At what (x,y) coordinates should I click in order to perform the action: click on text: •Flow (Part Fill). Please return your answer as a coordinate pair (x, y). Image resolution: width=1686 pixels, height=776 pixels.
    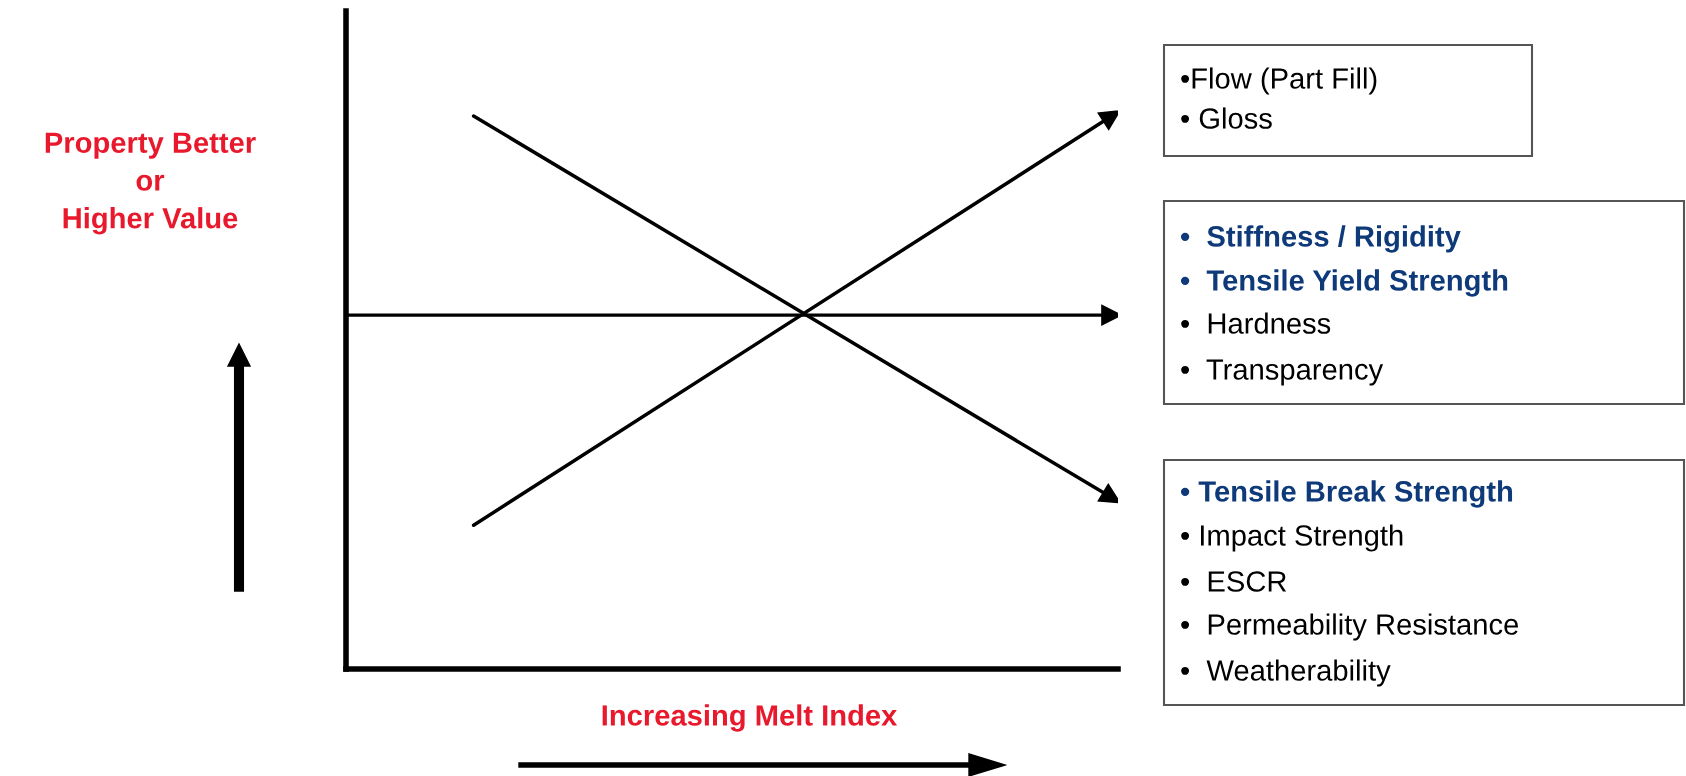
    Looking at the image, I should click on (1279, 81).